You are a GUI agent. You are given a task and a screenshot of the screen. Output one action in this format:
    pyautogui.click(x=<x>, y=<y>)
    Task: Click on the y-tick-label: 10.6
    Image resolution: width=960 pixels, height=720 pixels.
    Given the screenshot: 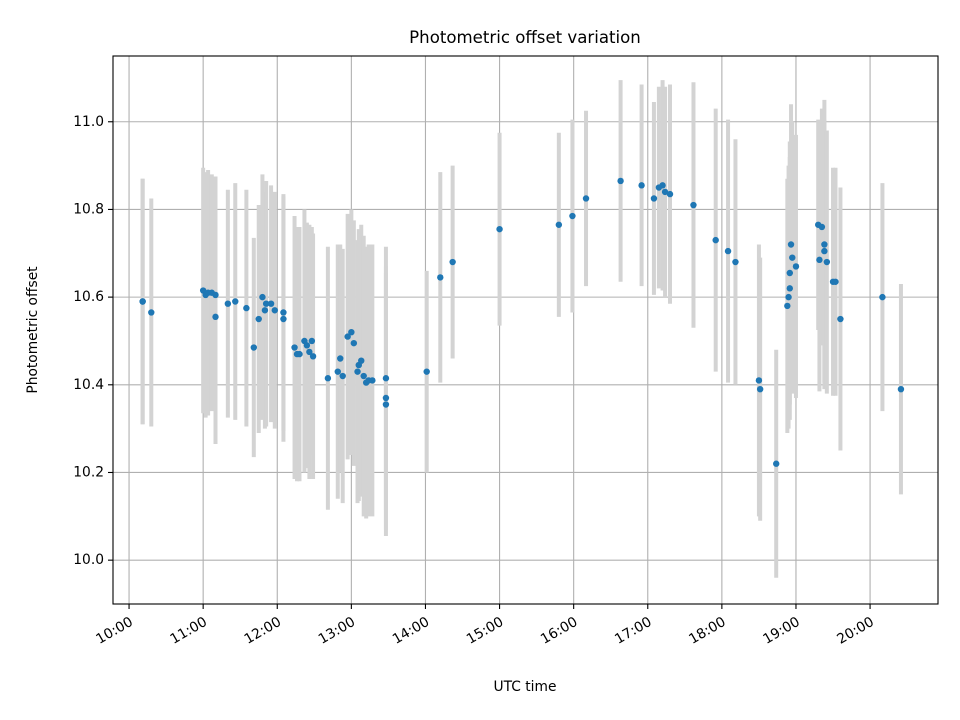 What is the action you would take?
    pyautogui.click(x=88, y=297)
    